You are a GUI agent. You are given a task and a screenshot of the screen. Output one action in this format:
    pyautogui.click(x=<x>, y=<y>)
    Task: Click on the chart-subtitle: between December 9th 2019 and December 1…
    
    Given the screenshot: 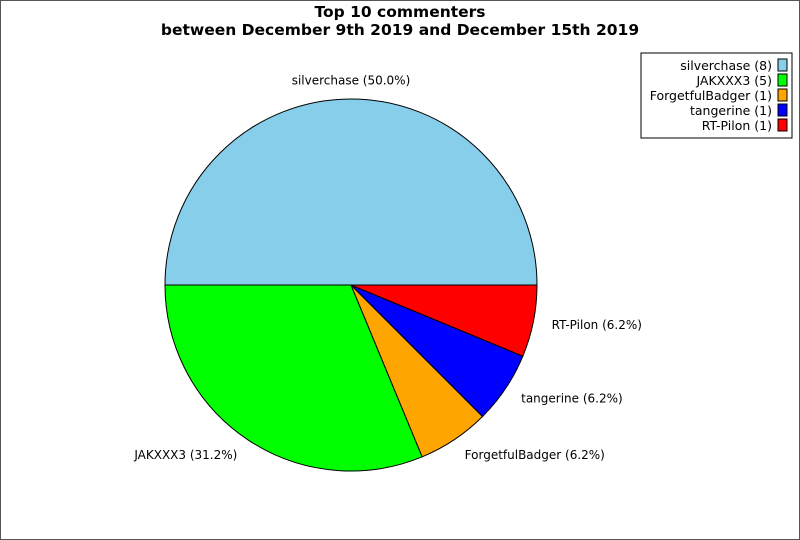 What is the action you would take?
    pyautogui.click(x=400, y=30)
    